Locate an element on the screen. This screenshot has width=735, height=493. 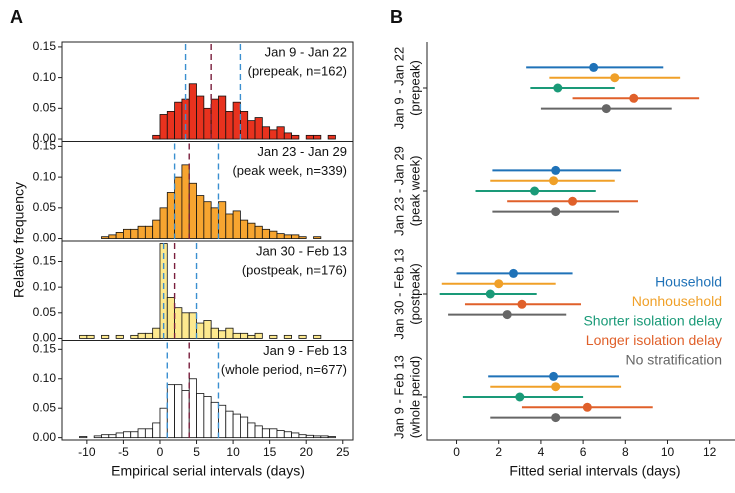
panel-title: Jan 30 - Feb 13 is located at coordinates (301, 250).